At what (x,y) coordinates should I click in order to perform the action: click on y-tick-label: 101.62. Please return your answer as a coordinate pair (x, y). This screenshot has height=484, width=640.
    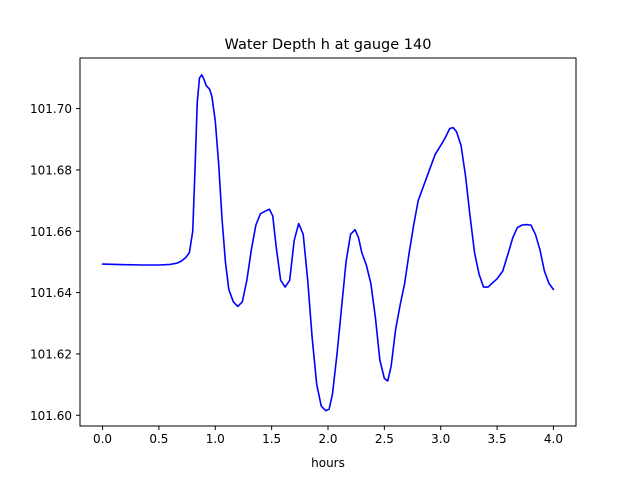
    Looking at the image, I should click on (51, 354).